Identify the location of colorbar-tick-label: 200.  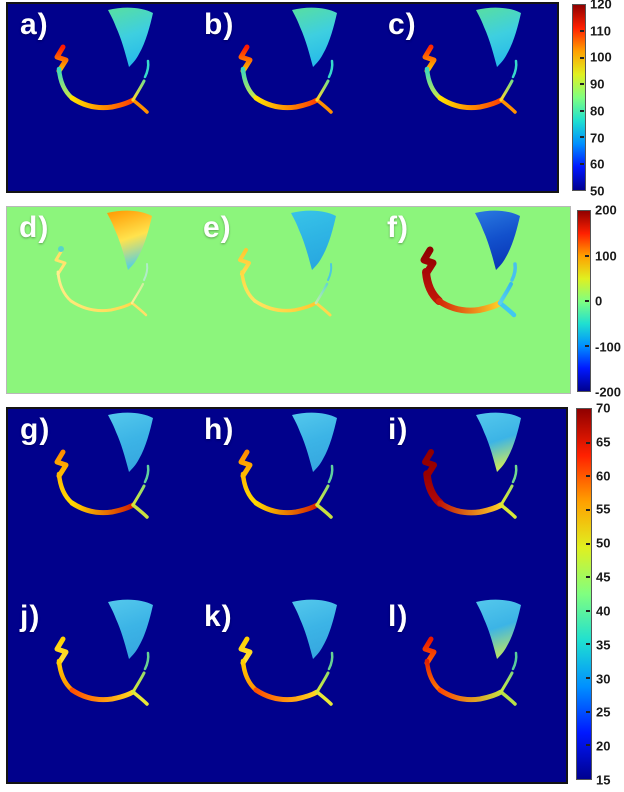
(606, 210).